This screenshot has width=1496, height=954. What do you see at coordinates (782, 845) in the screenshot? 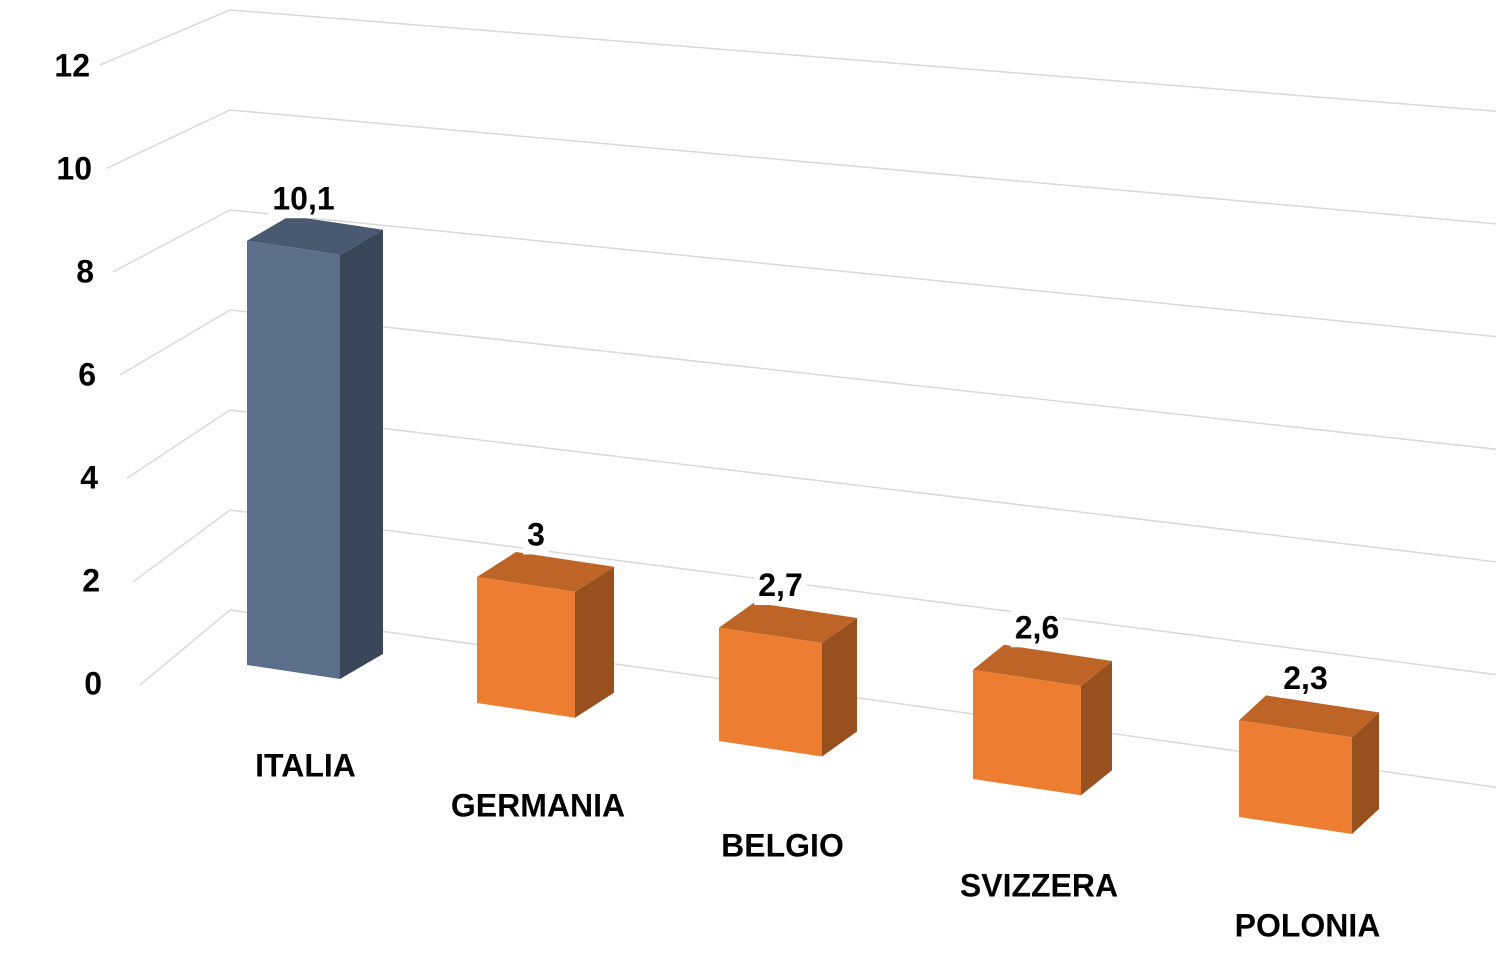
I see `x-tick-label: BELGIO` at bounding box center [782, 845].